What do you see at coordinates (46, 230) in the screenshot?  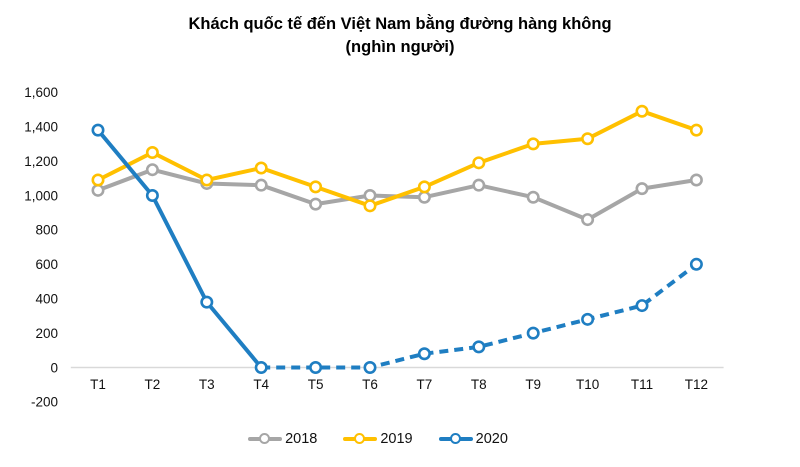 I see `y-axis-label: 800` at bounding box center [46, 230].